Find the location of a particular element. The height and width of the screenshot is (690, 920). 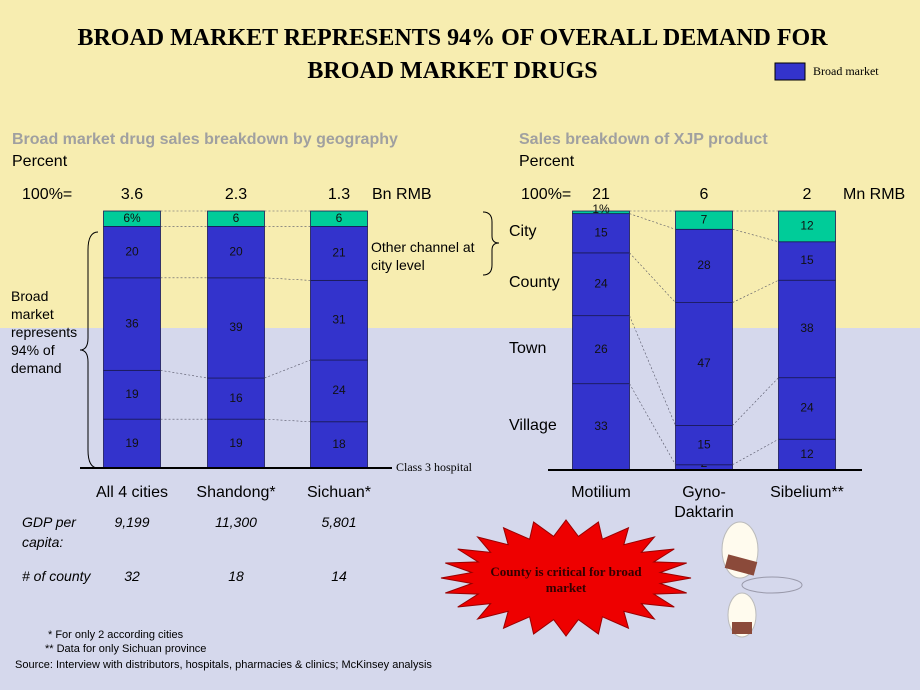

value-label: 36 is located at coordinates (132, 323).